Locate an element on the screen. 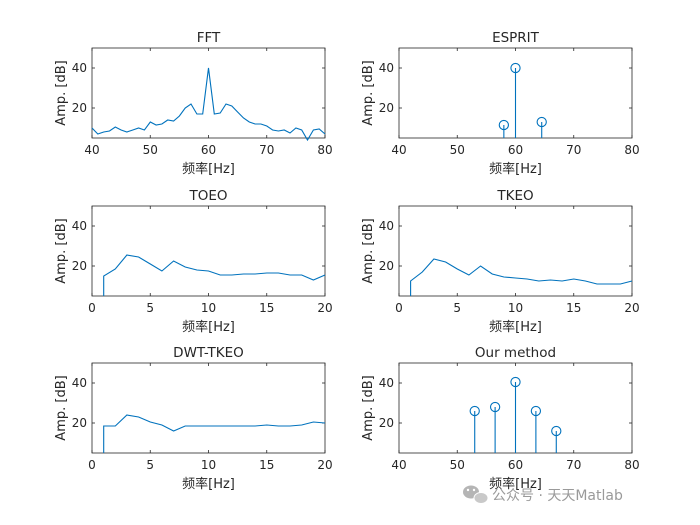  subplot-0: FFT 40 50 60 70 80 20 40 频率[Hz] Amp. [dB] is located at coordinates (193, 103).